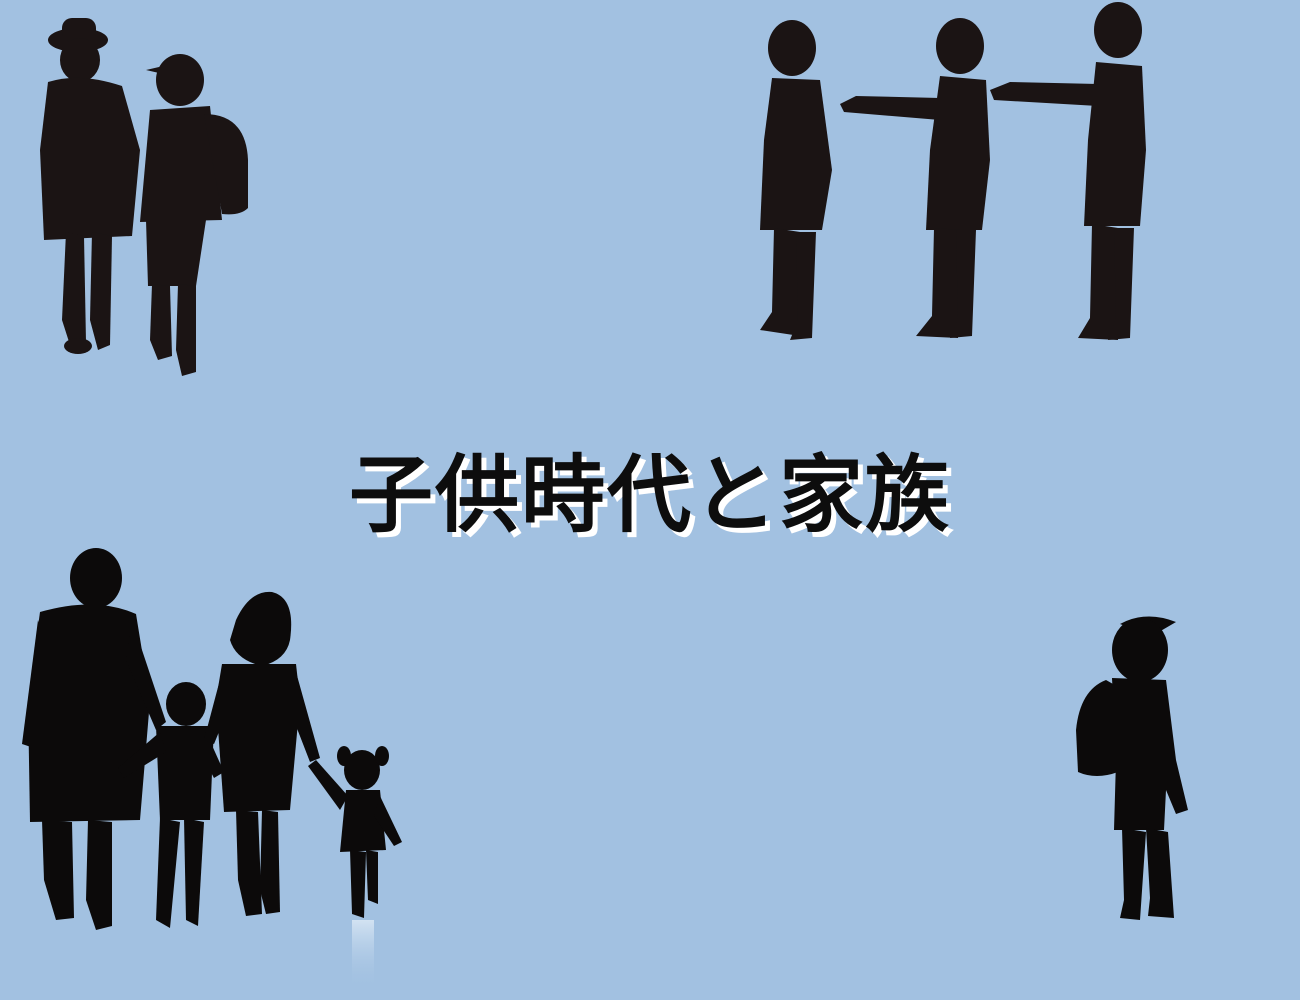 The height and width of the screenshot is (1000, 1300). I want to click on floor-reflection, so click(363, 955).